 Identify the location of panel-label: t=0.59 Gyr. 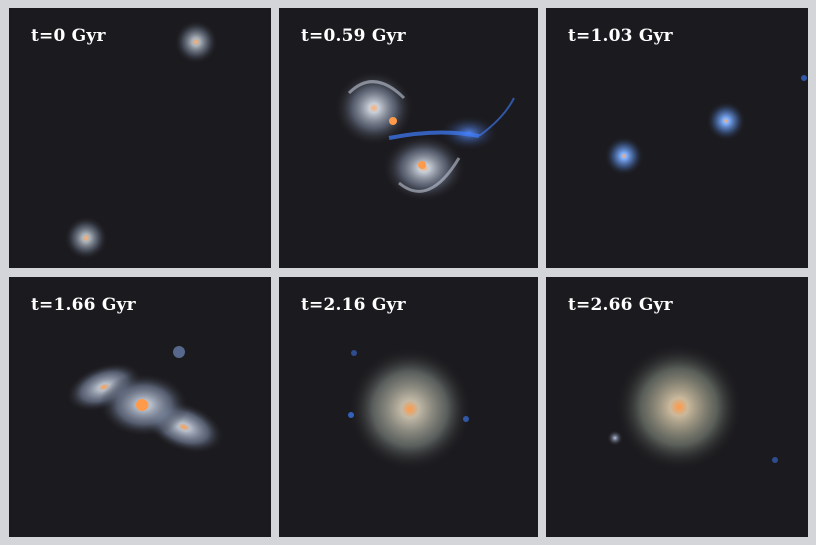
(353, 36).